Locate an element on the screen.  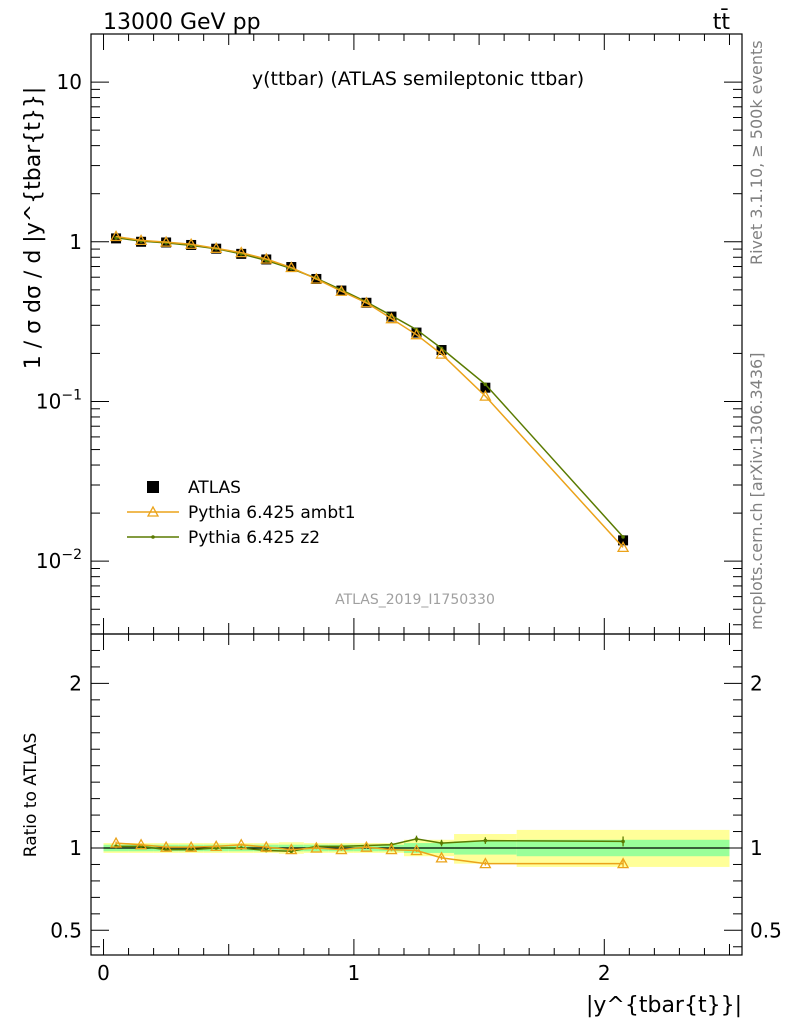
legend-atlas-marker is located at coordinates (153, 487).